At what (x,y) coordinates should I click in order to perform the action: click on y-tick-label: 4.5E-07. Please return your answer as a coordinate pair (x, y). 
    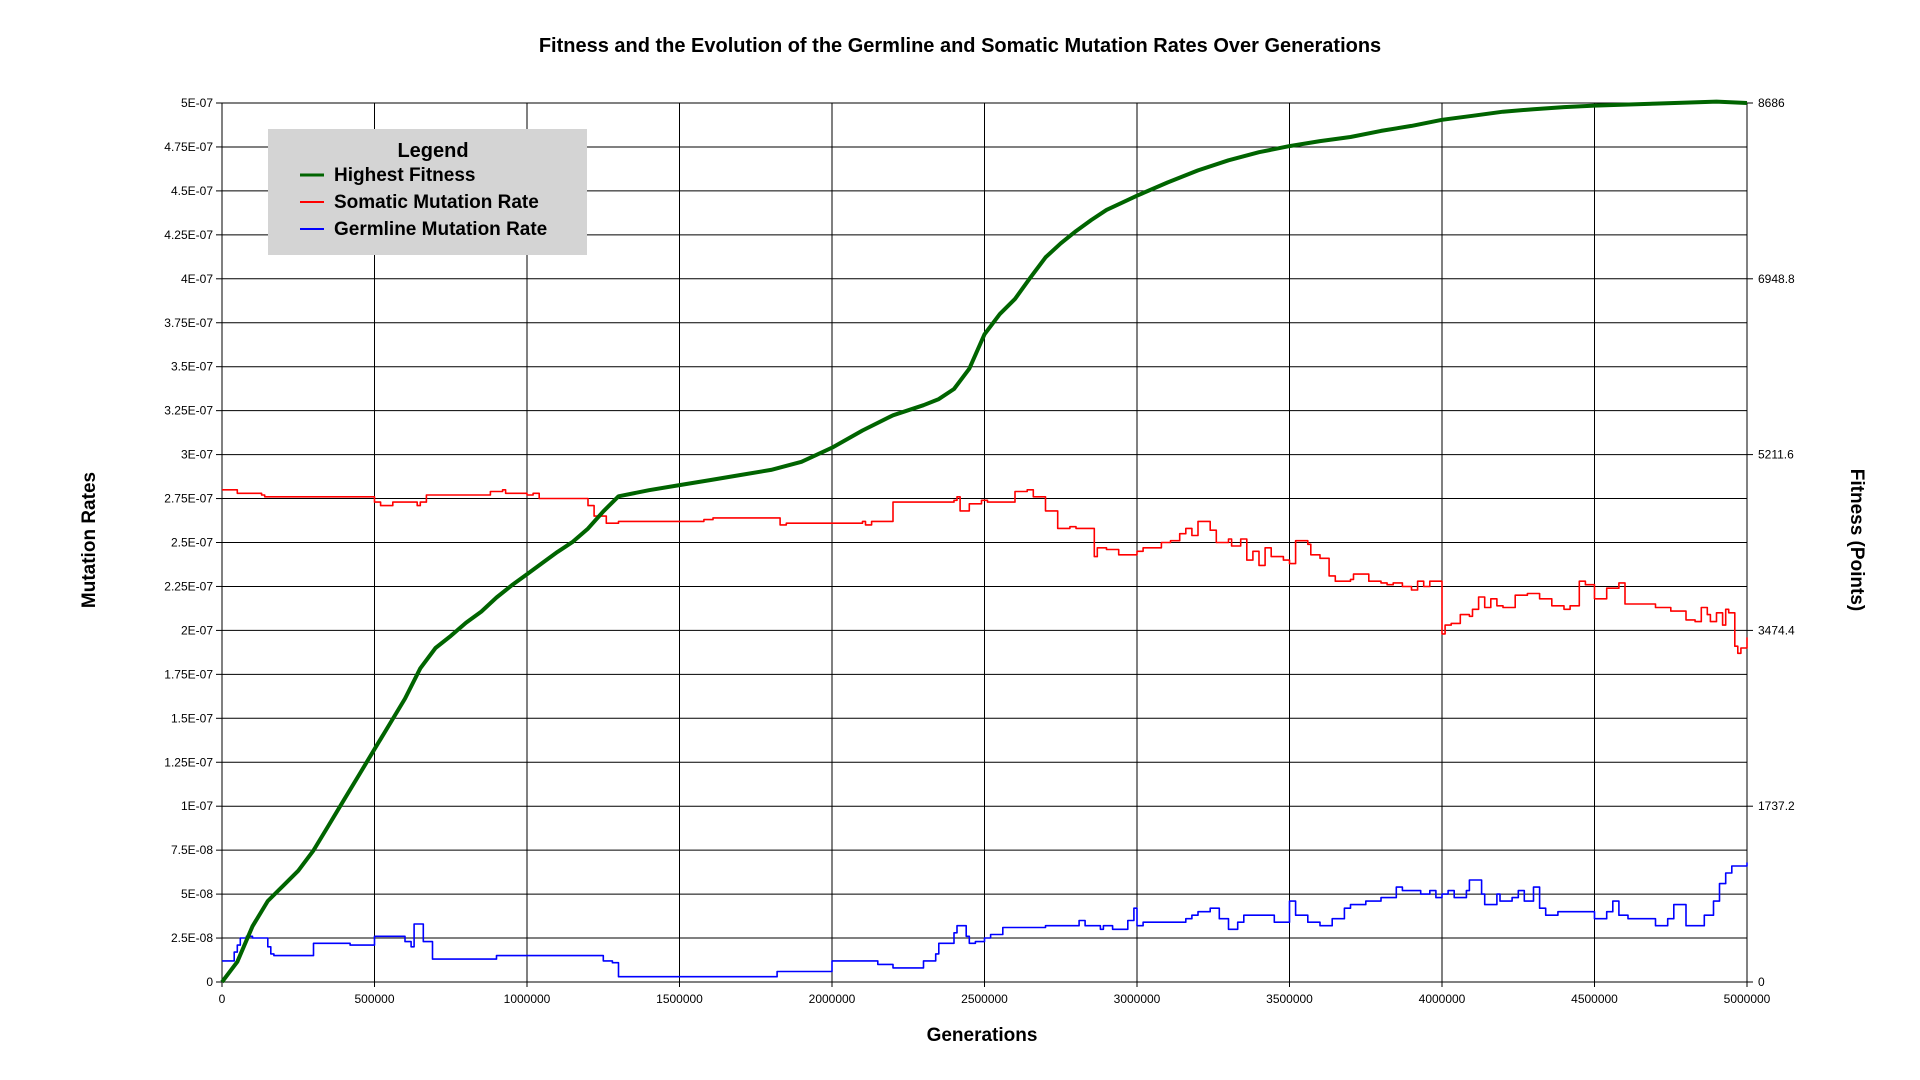
    Looking at the image, I should click on (192, 191).